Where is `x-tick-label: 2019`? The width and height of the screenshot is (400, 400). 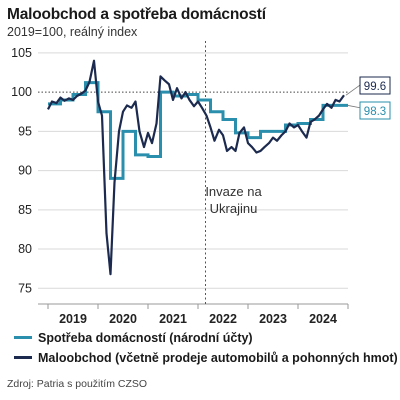
x-tick-label: 2019 is located at coordinates (73, 319).